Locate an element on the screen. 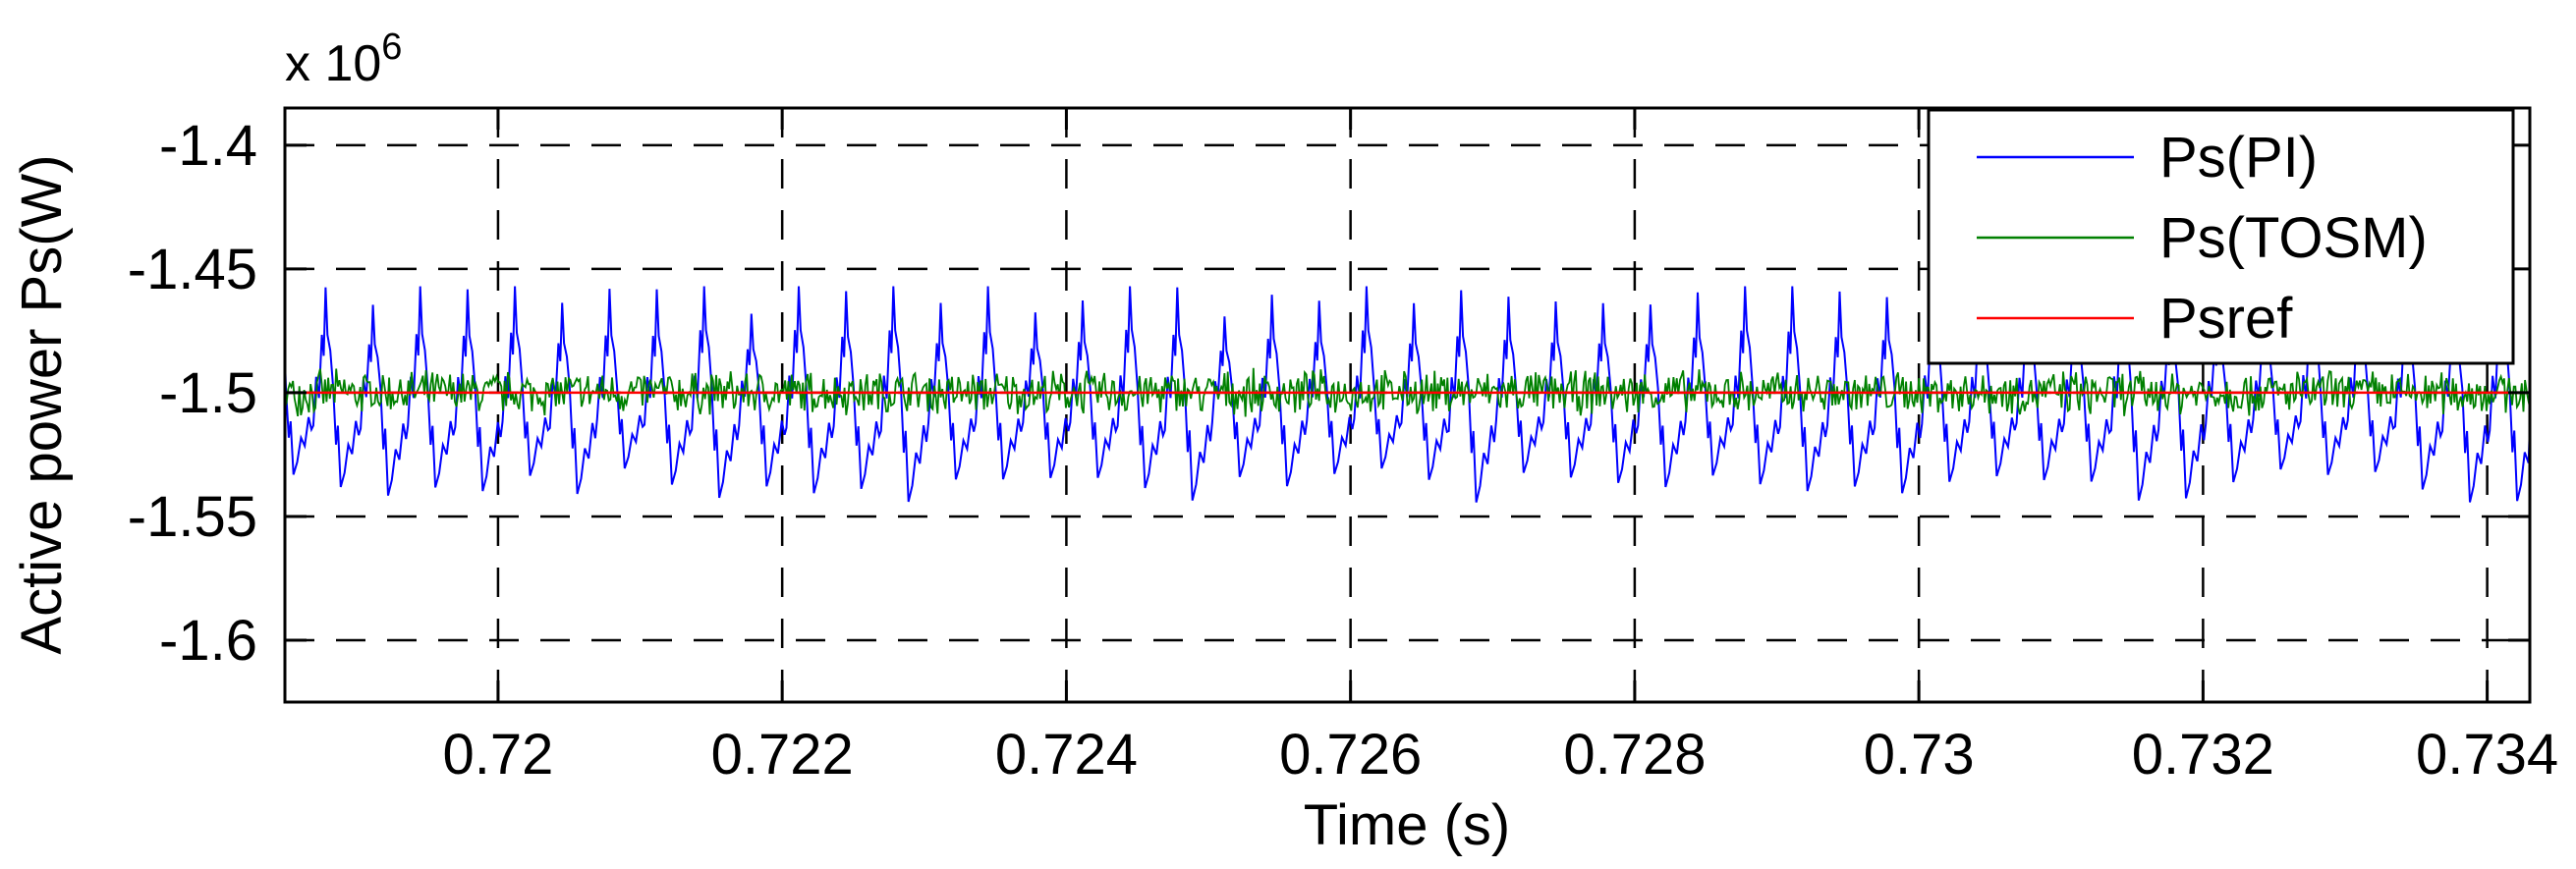 This screenshot has height=869, width=2576. x-tick-label: 0.724 is located at coordinates (1066, 755).